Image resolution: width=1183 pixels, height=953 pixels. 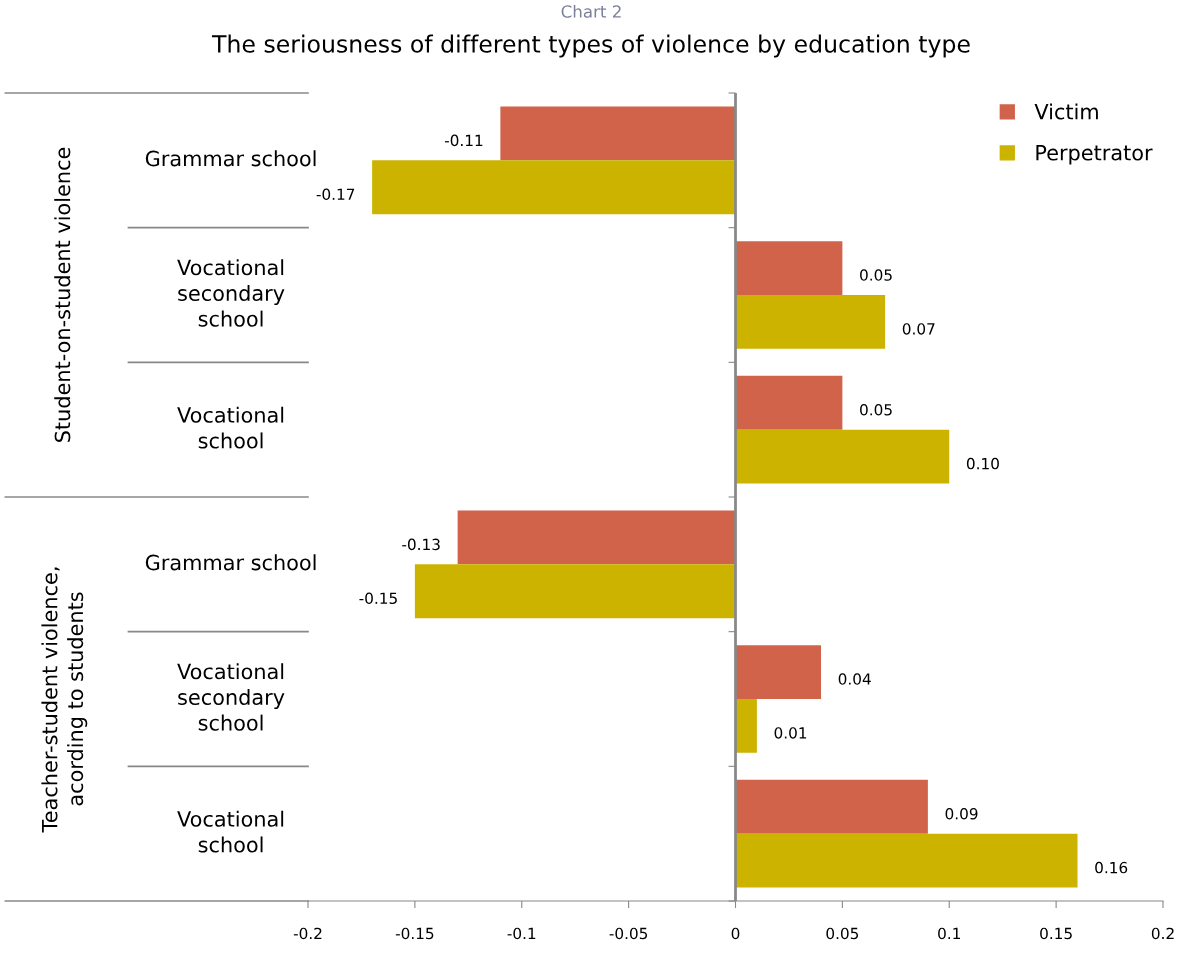 What do you see at coordinates (307, 933) in the screenshot?
I see `x-tick-label: -0.2` at bounding box center [307, 933].